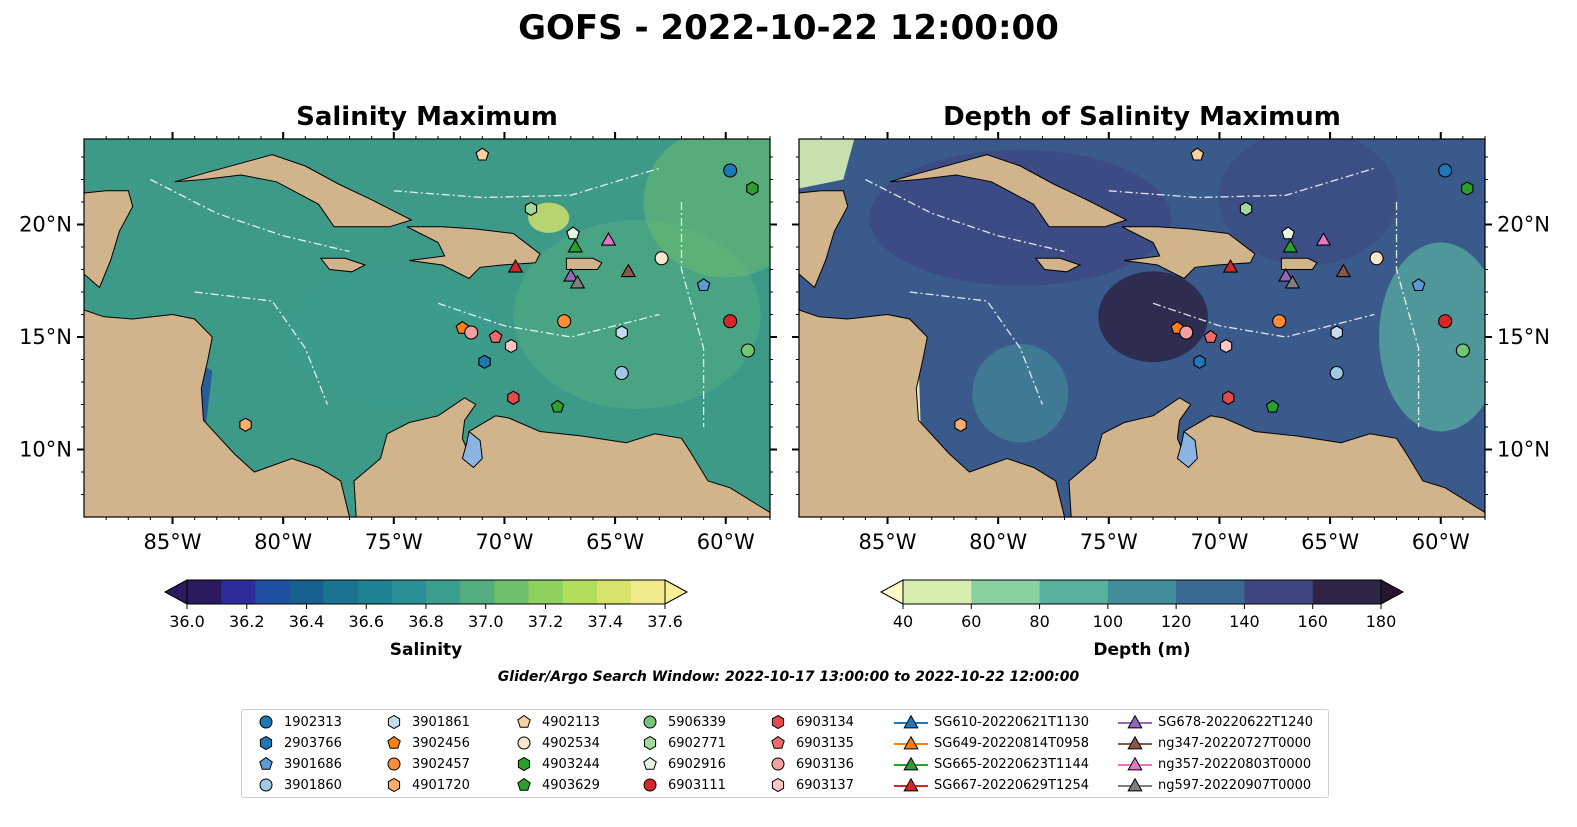 Image resolution: width=1577 pixels, height=827 pixels. What do you see at coordinates (247, 621) in the screenshot?
I see `salinity-colorbar-tick-label: 36.2` at bounding box center [247, 621].